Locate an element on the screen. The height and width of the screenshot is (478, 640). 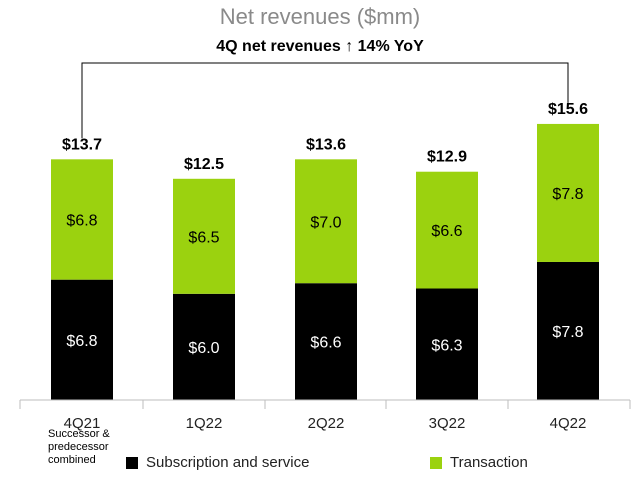
legend-swatch-transaction is located at coordinates (436, 462).